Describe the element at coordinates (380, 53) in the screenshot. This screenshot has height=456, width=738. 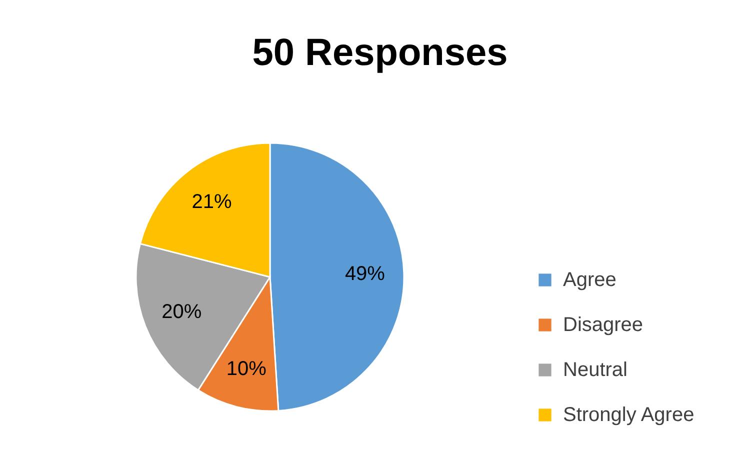
I see `chart-title: 50 Responses` at that location.